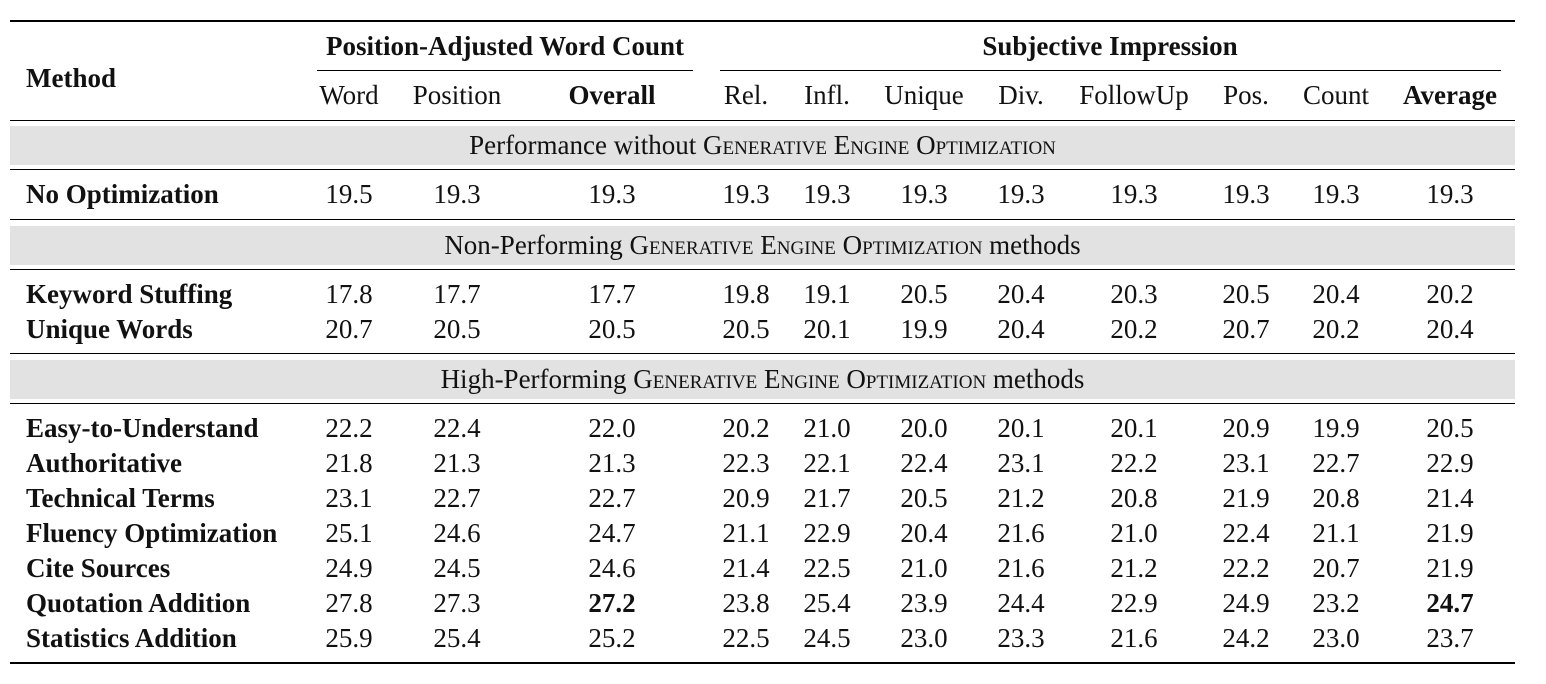 The width and height of the screenshot is (1546, 684). Describe the element at coordinates (1246, 95) in the screenshot. I see `column-header-pos: Pos.` at that location.